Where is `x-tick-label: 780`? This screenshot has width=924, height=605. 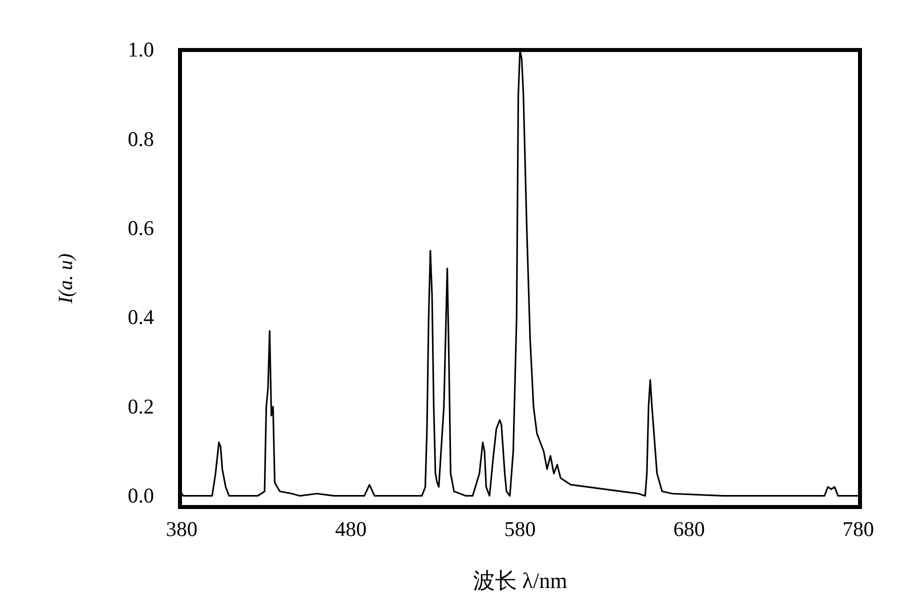
x-tick-label: 780 is located at coordinates (858, 528).